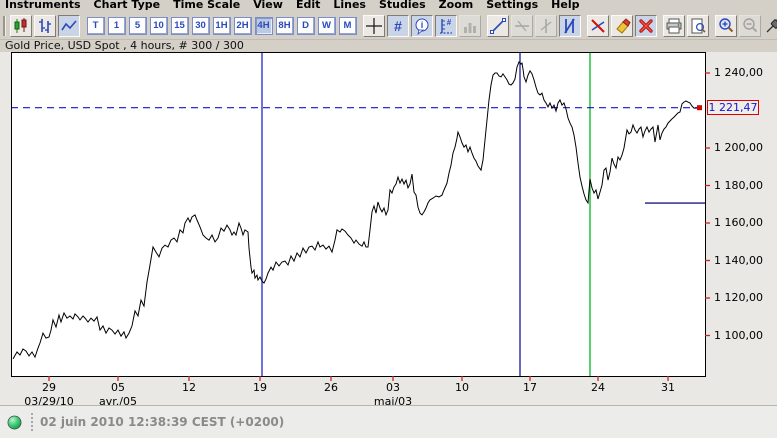 This screenshot has height=438, width=777. Describe the element at coordinates (305, 25) in the screenshot. I see `timeframe-button-d: D` at that location.